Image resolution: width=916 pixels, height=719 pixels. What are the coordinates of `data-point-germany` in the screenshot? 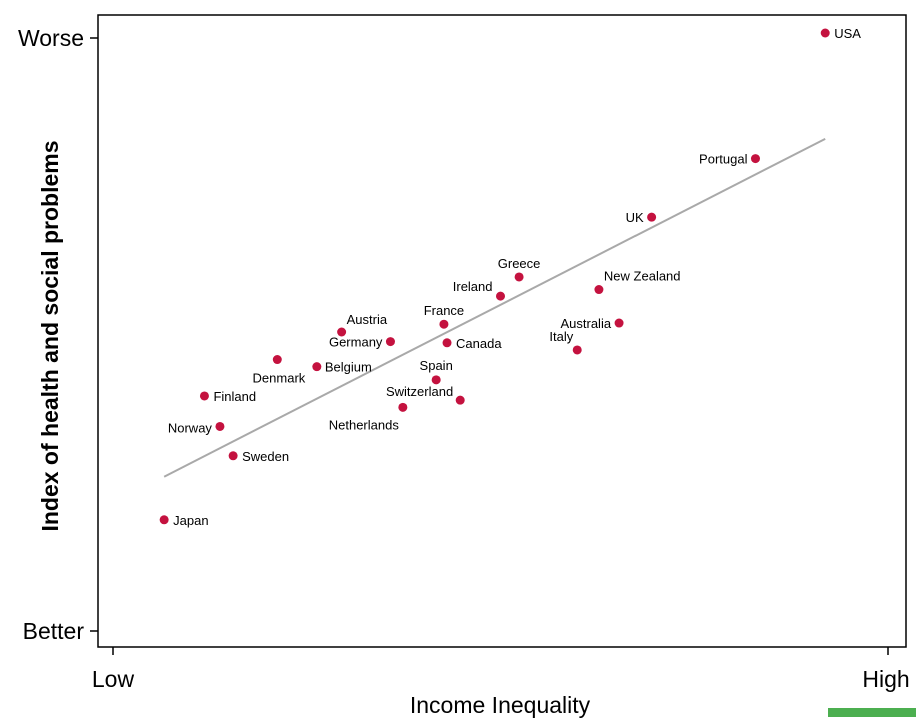 It's located at (390, 342).